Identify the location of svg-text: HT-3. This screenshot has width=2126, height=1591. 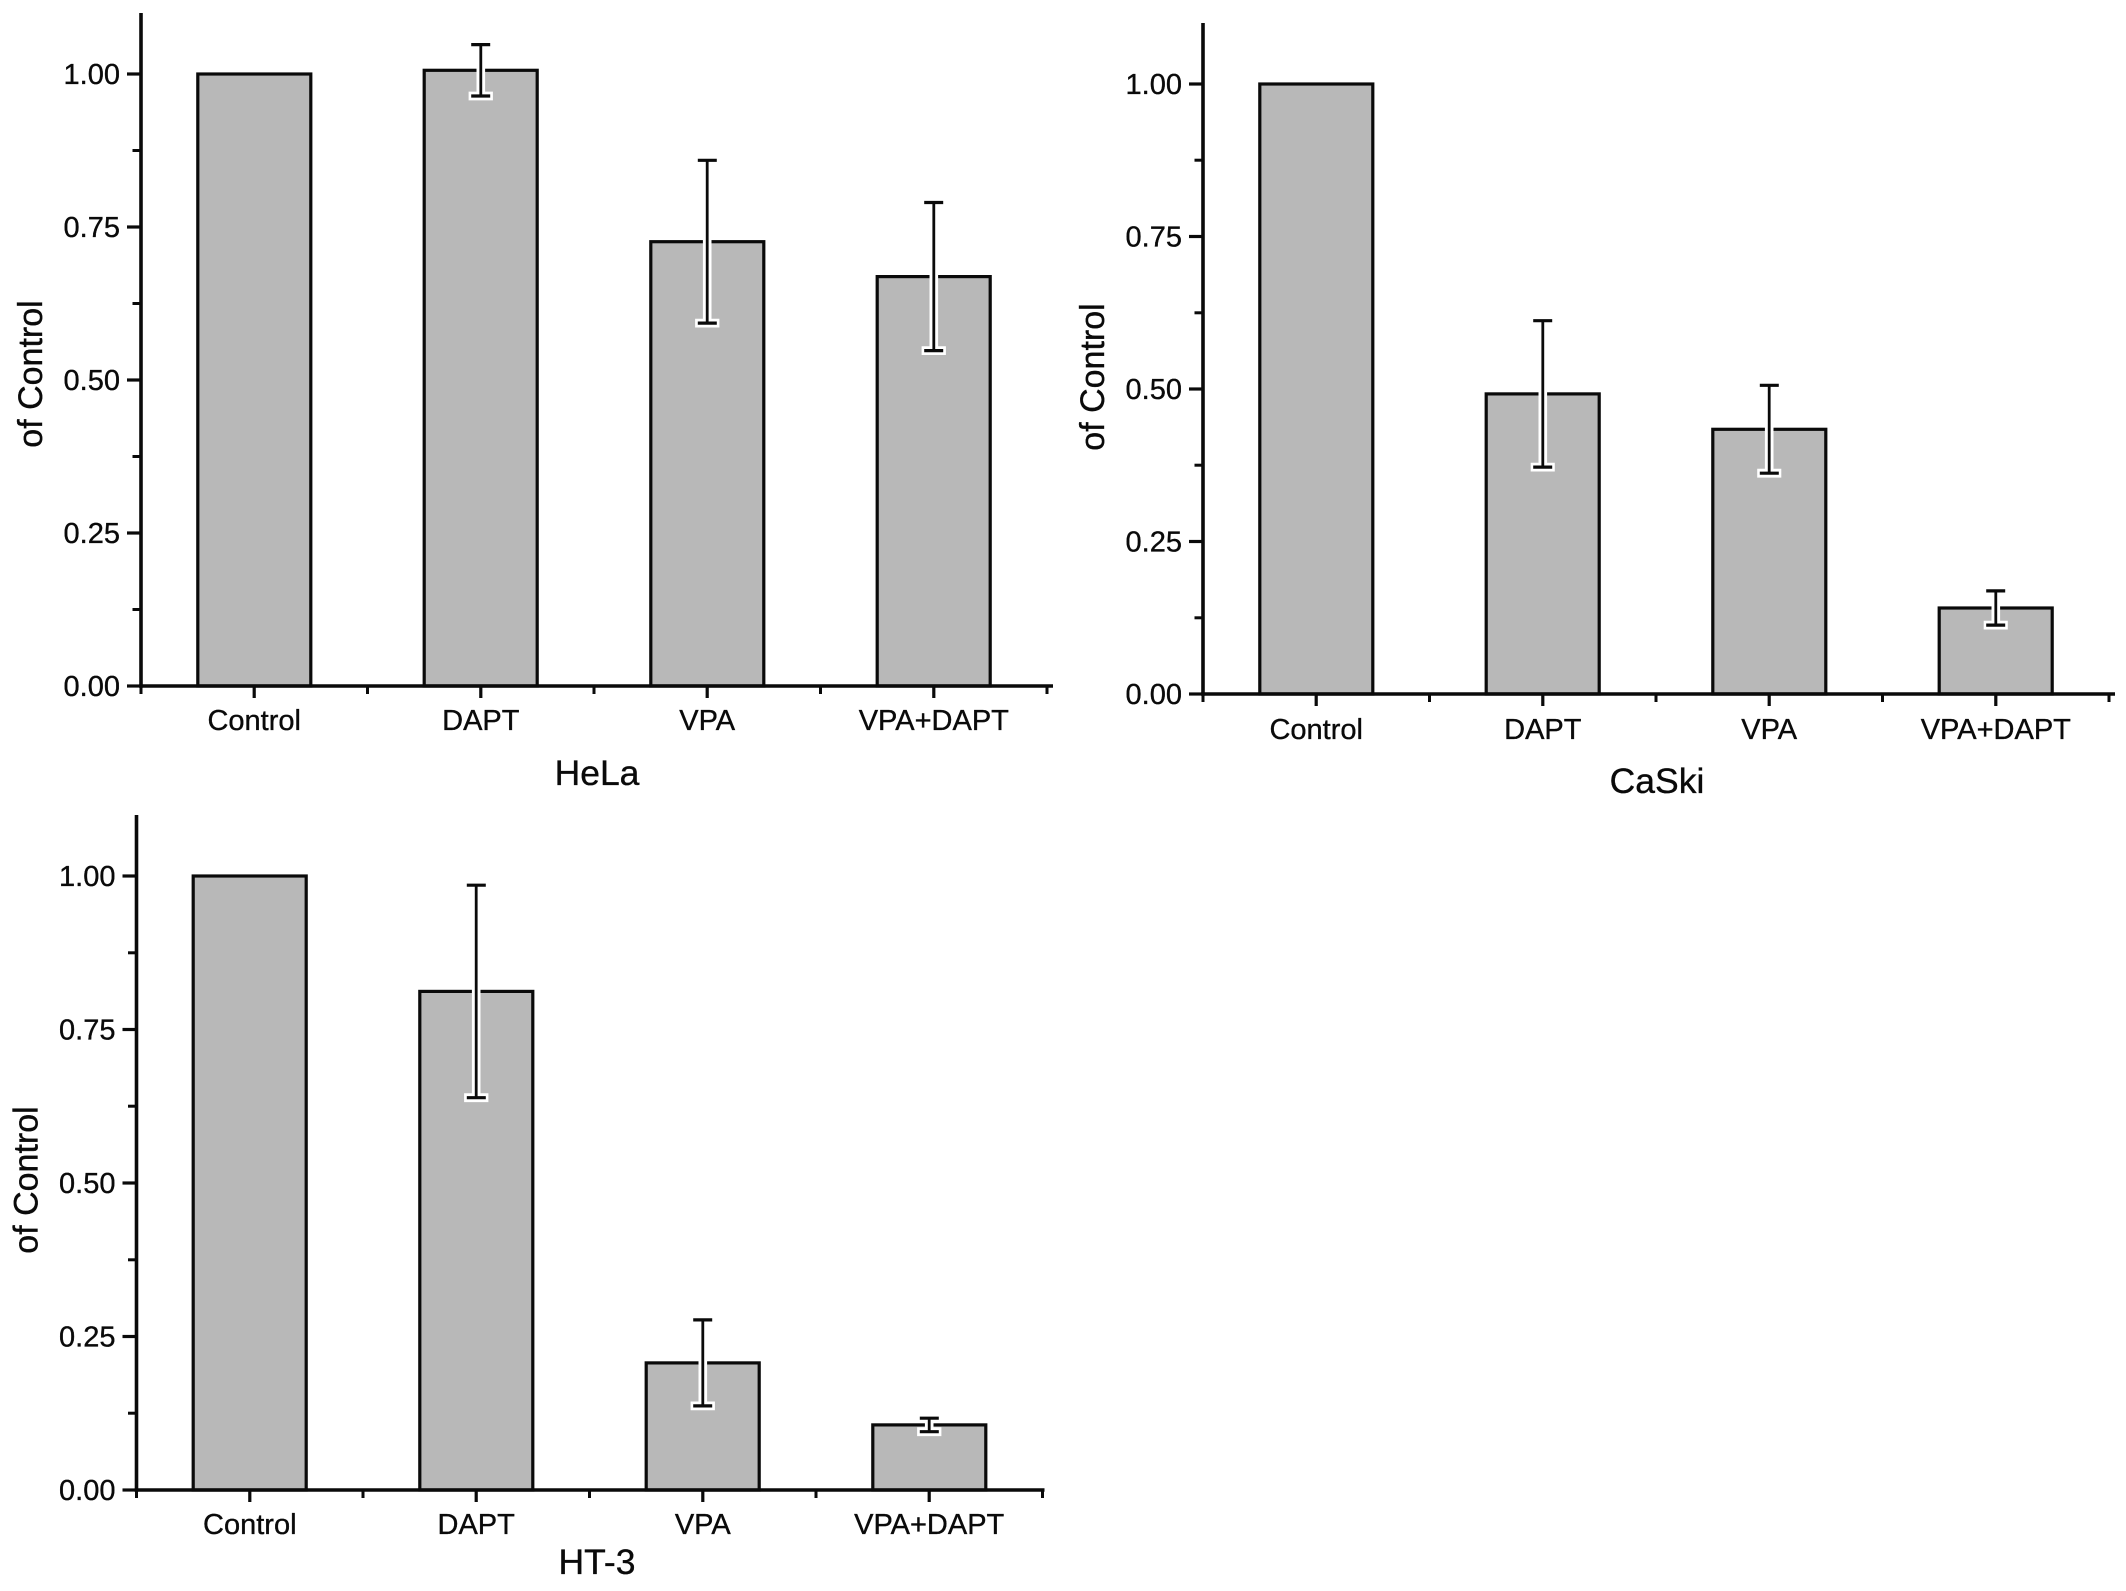
(597, 1562).